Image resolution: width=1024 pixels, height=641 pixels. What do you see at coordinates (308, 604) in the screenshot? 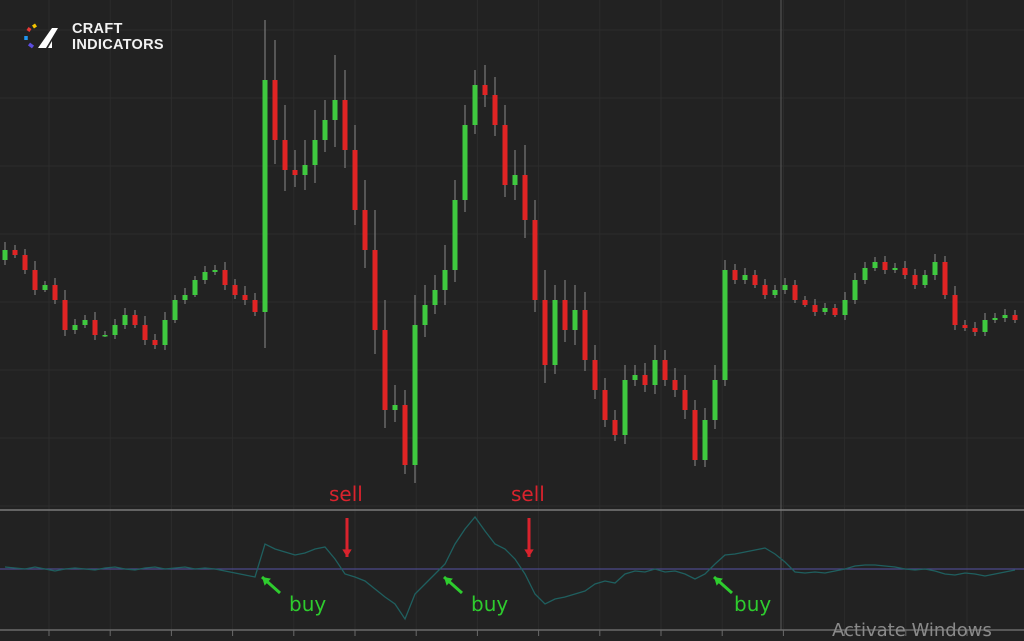
I see `buy-label-1: buy` at bounding box center [308, 604].